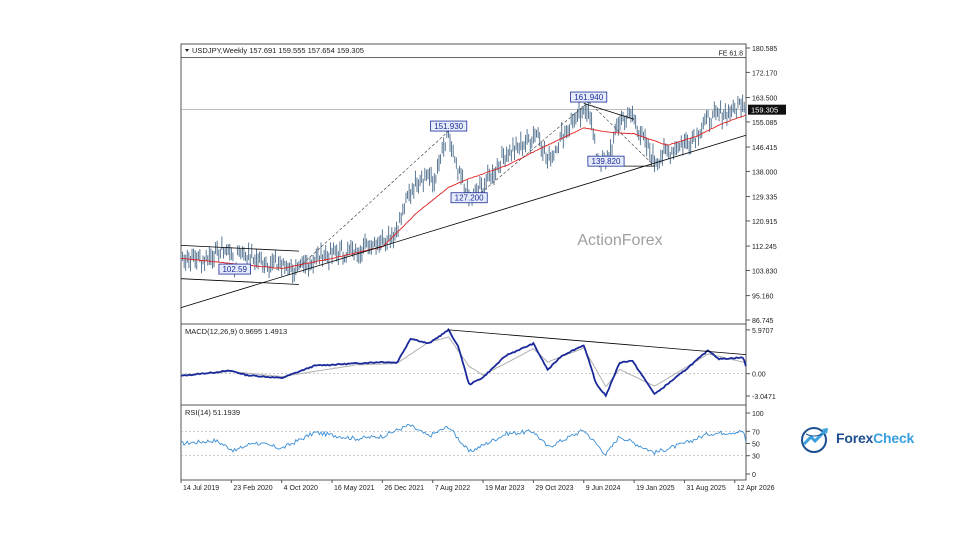 The width and height of the screenshot is (960, 545). What do you see at coordinates (187, 50) in the screenshot?
I see `dropdown-triangle-icon` at bounding box center [187, 50].